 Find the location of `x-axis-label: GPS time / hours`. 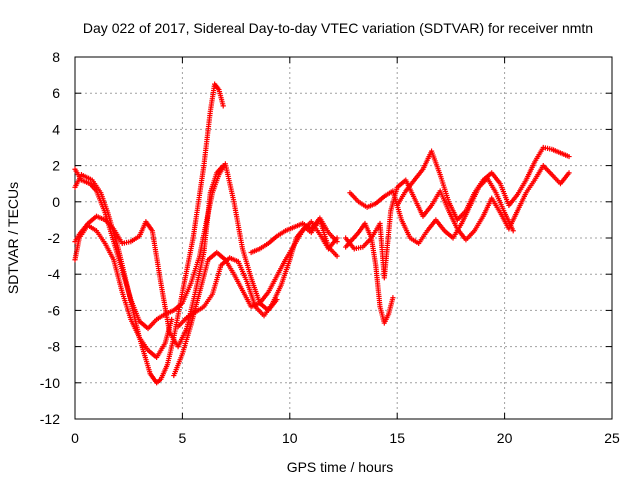

x-axis-label: GPS time / hours is located at coordinates (340, 467).